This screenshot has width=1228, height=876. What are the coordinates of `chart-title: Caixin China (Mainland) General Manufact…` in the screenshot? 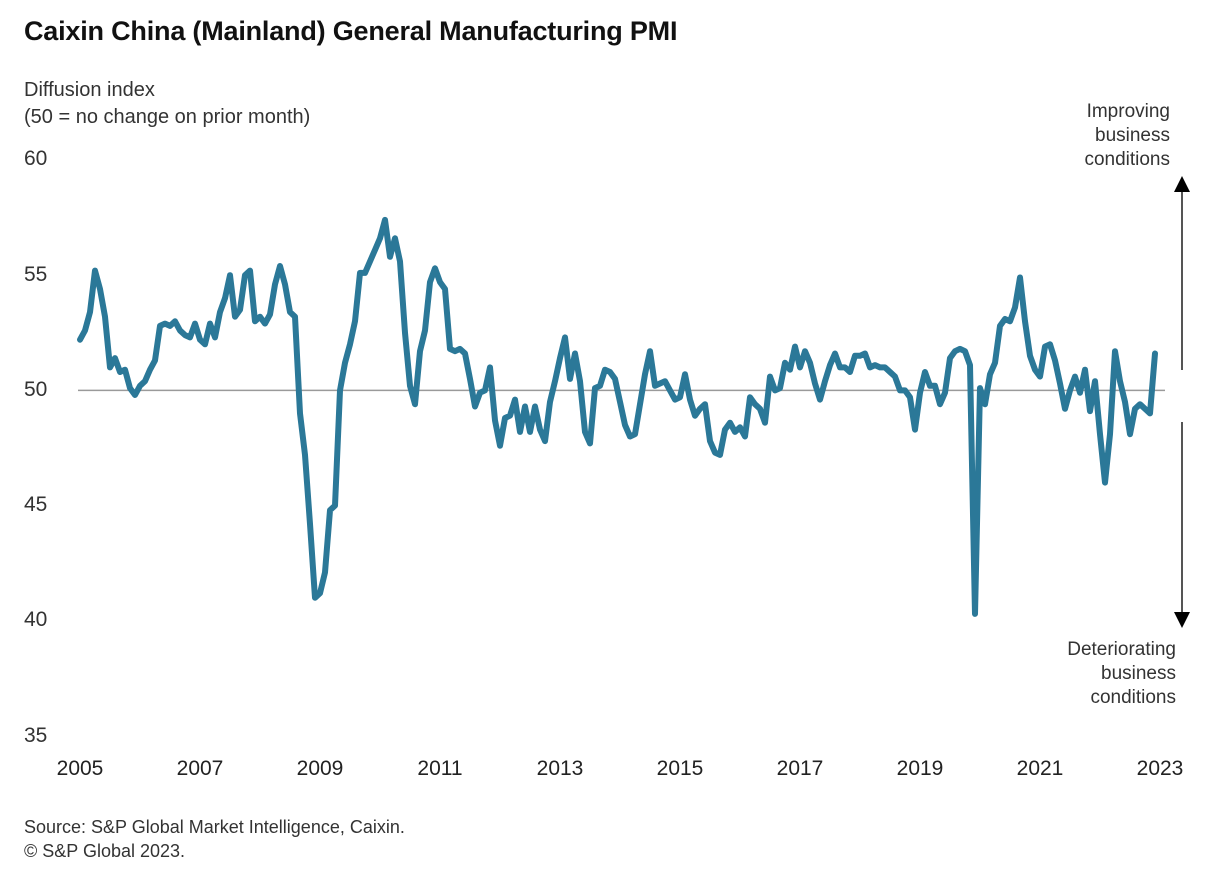 It's located at (351, 31).